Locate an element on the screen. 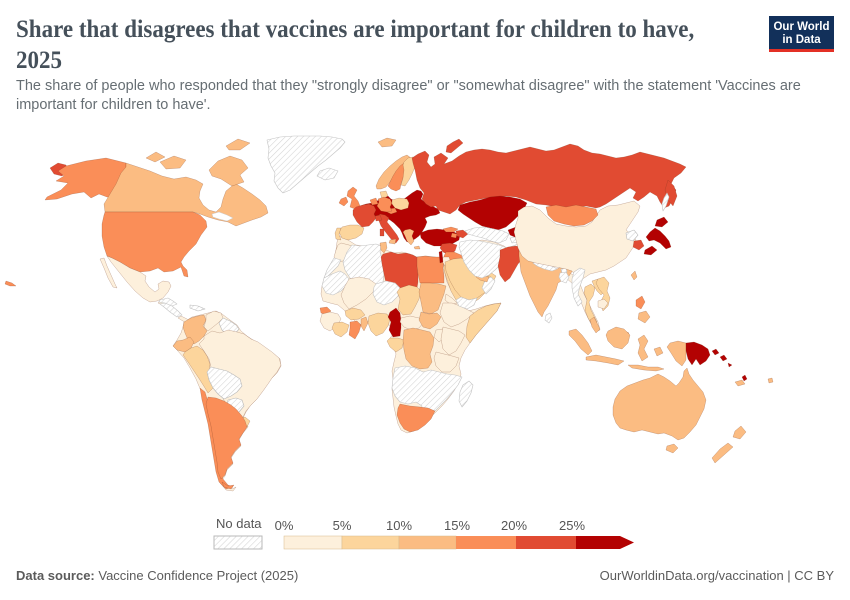 Image resolution: width=850 pixels, height=600 pixels. svg-text: 5% is located at coordinates (342, 525).